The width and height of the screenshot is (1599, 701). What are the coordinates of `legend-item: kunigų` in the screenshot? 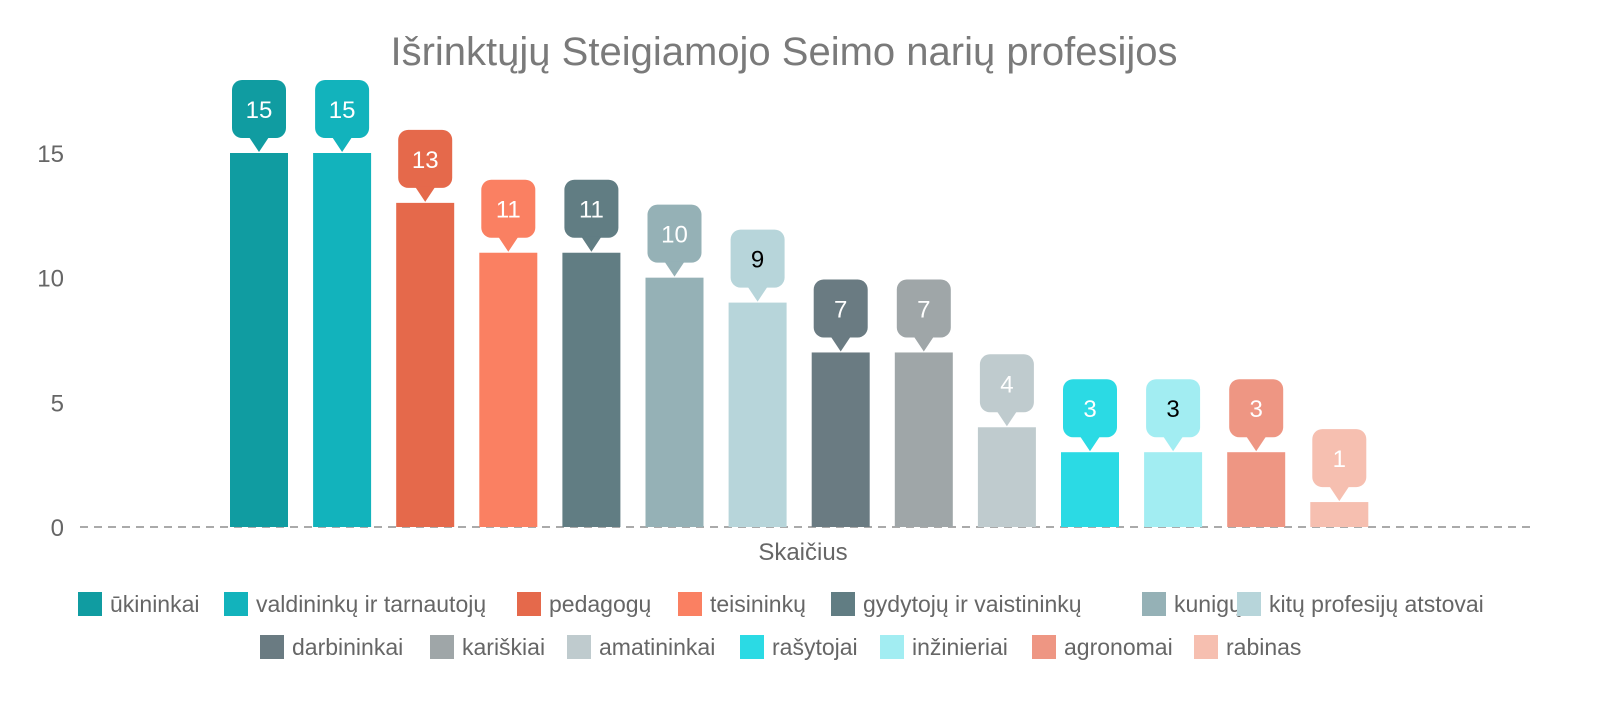 It's located at (1192, 604).